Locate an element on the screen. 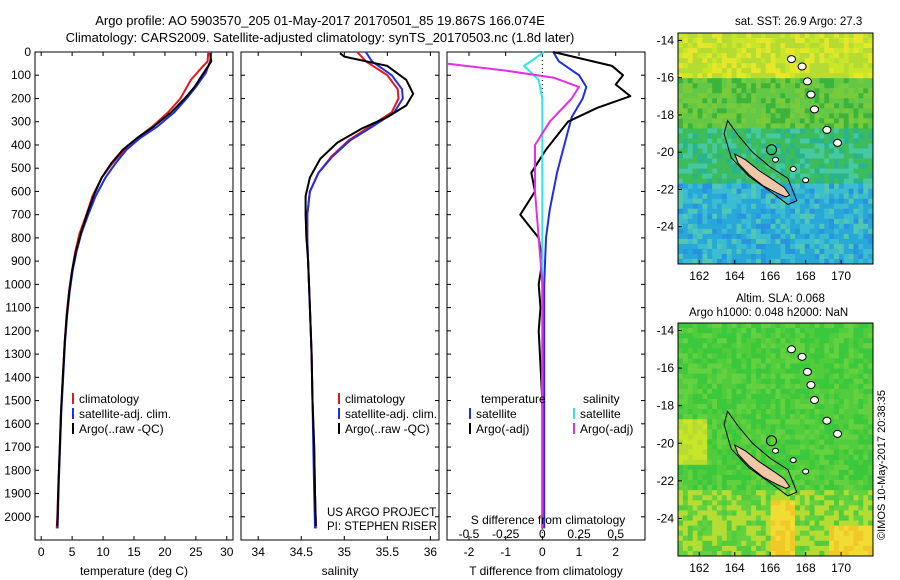 Image resolution: width=900 pixels, height=580 pixels. legend-heading-salinity: salinity is located at coordinates (601, 399).